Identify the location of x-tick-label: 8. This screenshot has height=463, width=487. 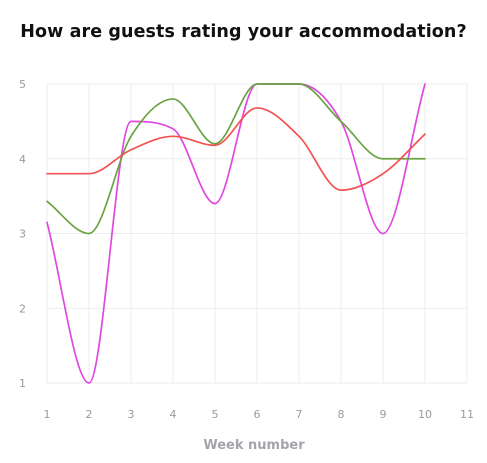
(341, 414).